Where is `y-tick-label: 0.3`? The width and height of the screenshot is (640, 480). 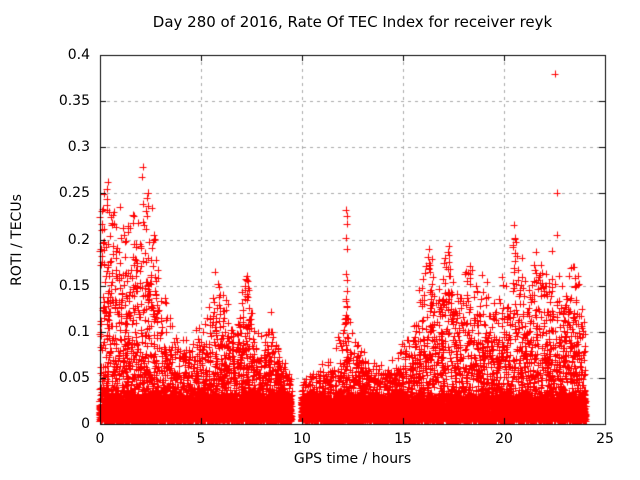 y-tick-label: 0.3 is located at coordinates (78, 147).